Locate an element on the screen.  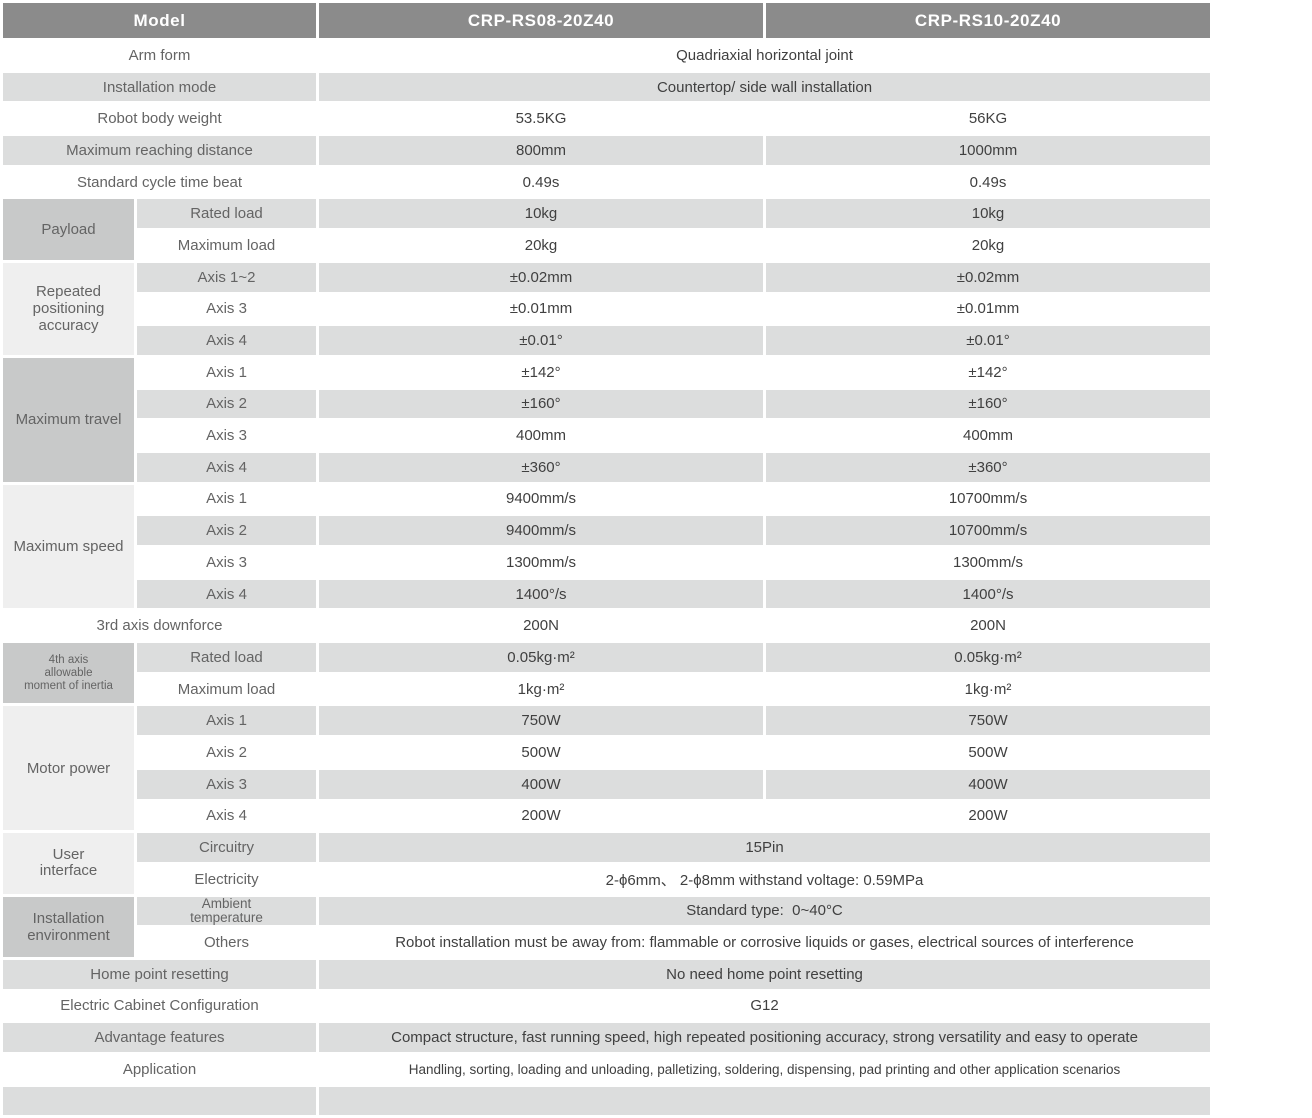
installation-mode-label: Installation mode is located at coordinates (160, 87).